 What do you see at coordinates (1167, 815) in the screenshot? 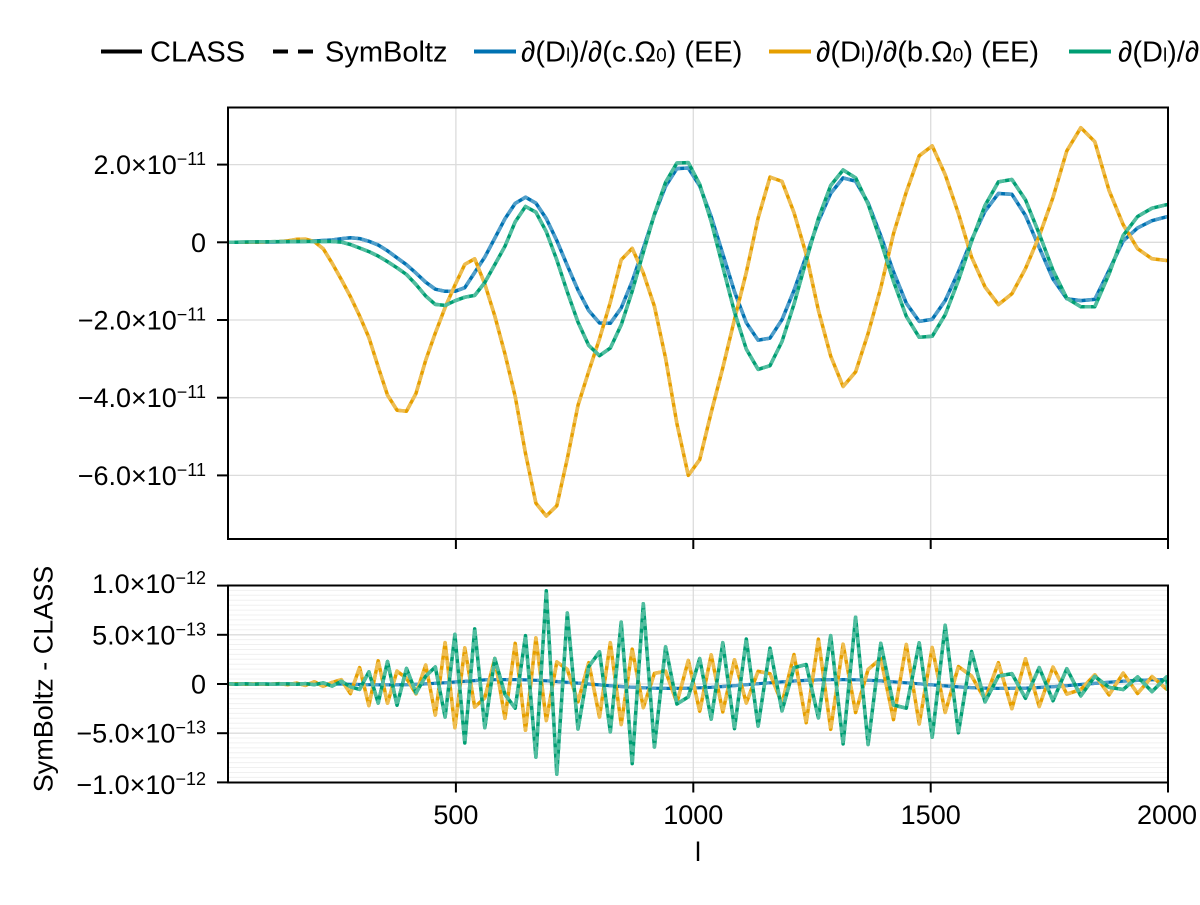
I see `svg-text: 2000` at bounding box center [1167, 815].